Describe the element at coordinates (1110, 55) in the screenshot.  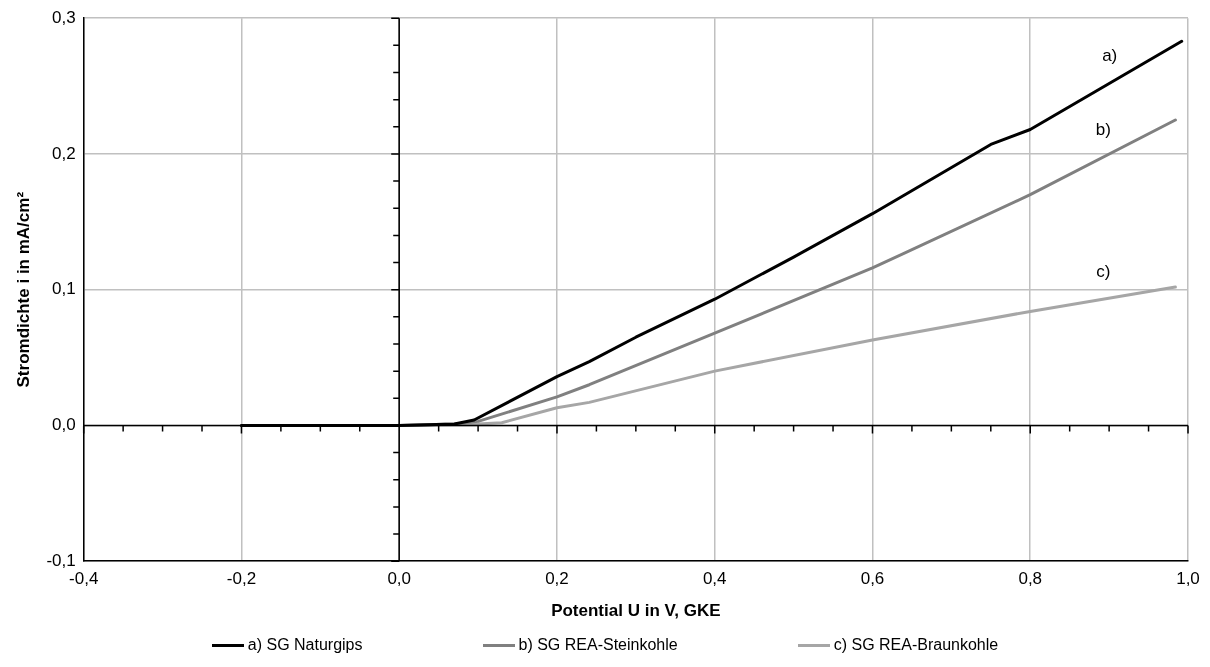
I see `annotation: a)` at that location.